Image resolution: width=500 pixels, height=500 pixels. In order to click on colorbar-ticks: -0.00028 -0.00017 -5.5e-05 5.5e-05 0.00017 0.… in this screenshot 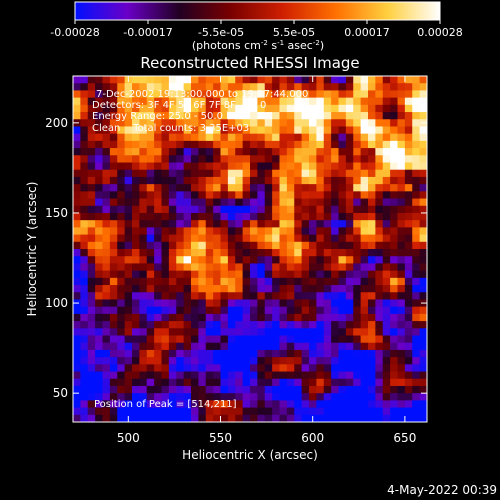, I will do `click(256, 29)`.